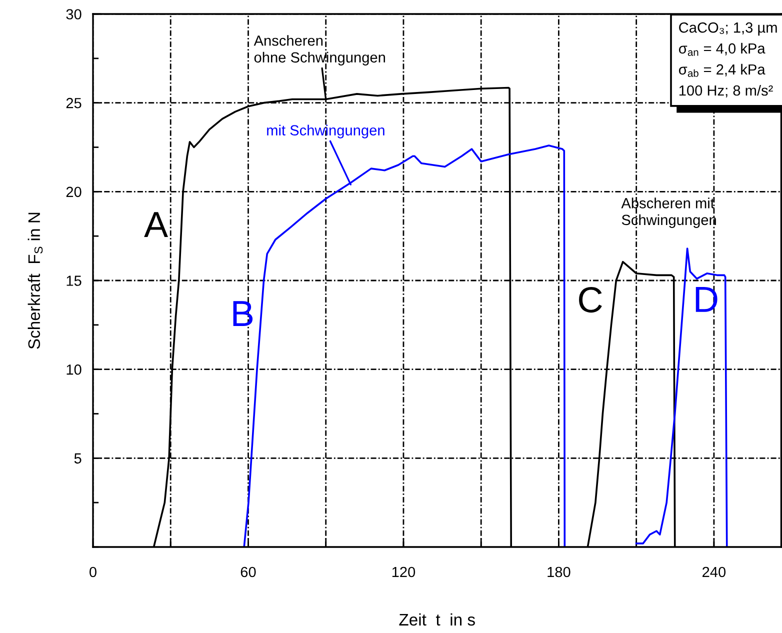 Image resolution: width=782 pixels, height=633 pixels. Describe the element at coordinates (319, 50) in the screenshot. I see `annotation: Anscheren ohne Schwingungen` at that location.